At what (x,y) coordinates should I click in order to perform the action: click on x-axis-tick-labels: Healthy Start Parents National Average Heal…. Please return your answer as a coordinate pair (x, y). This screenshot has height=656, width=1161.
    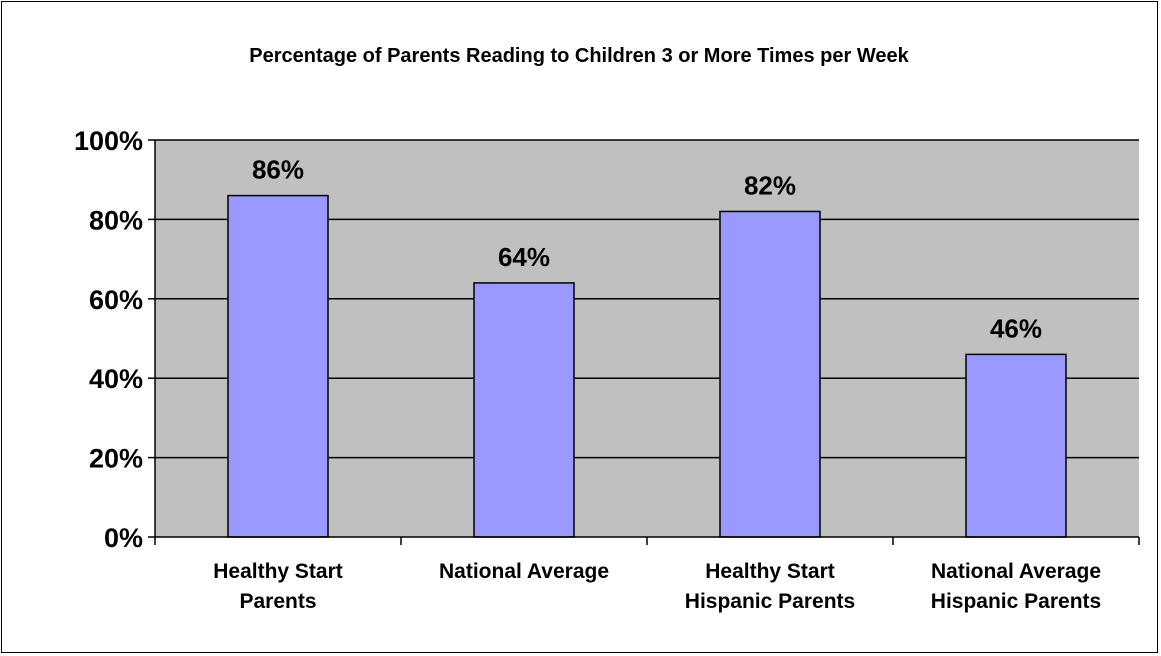
    Looking at the image, I should click on (657, 586).